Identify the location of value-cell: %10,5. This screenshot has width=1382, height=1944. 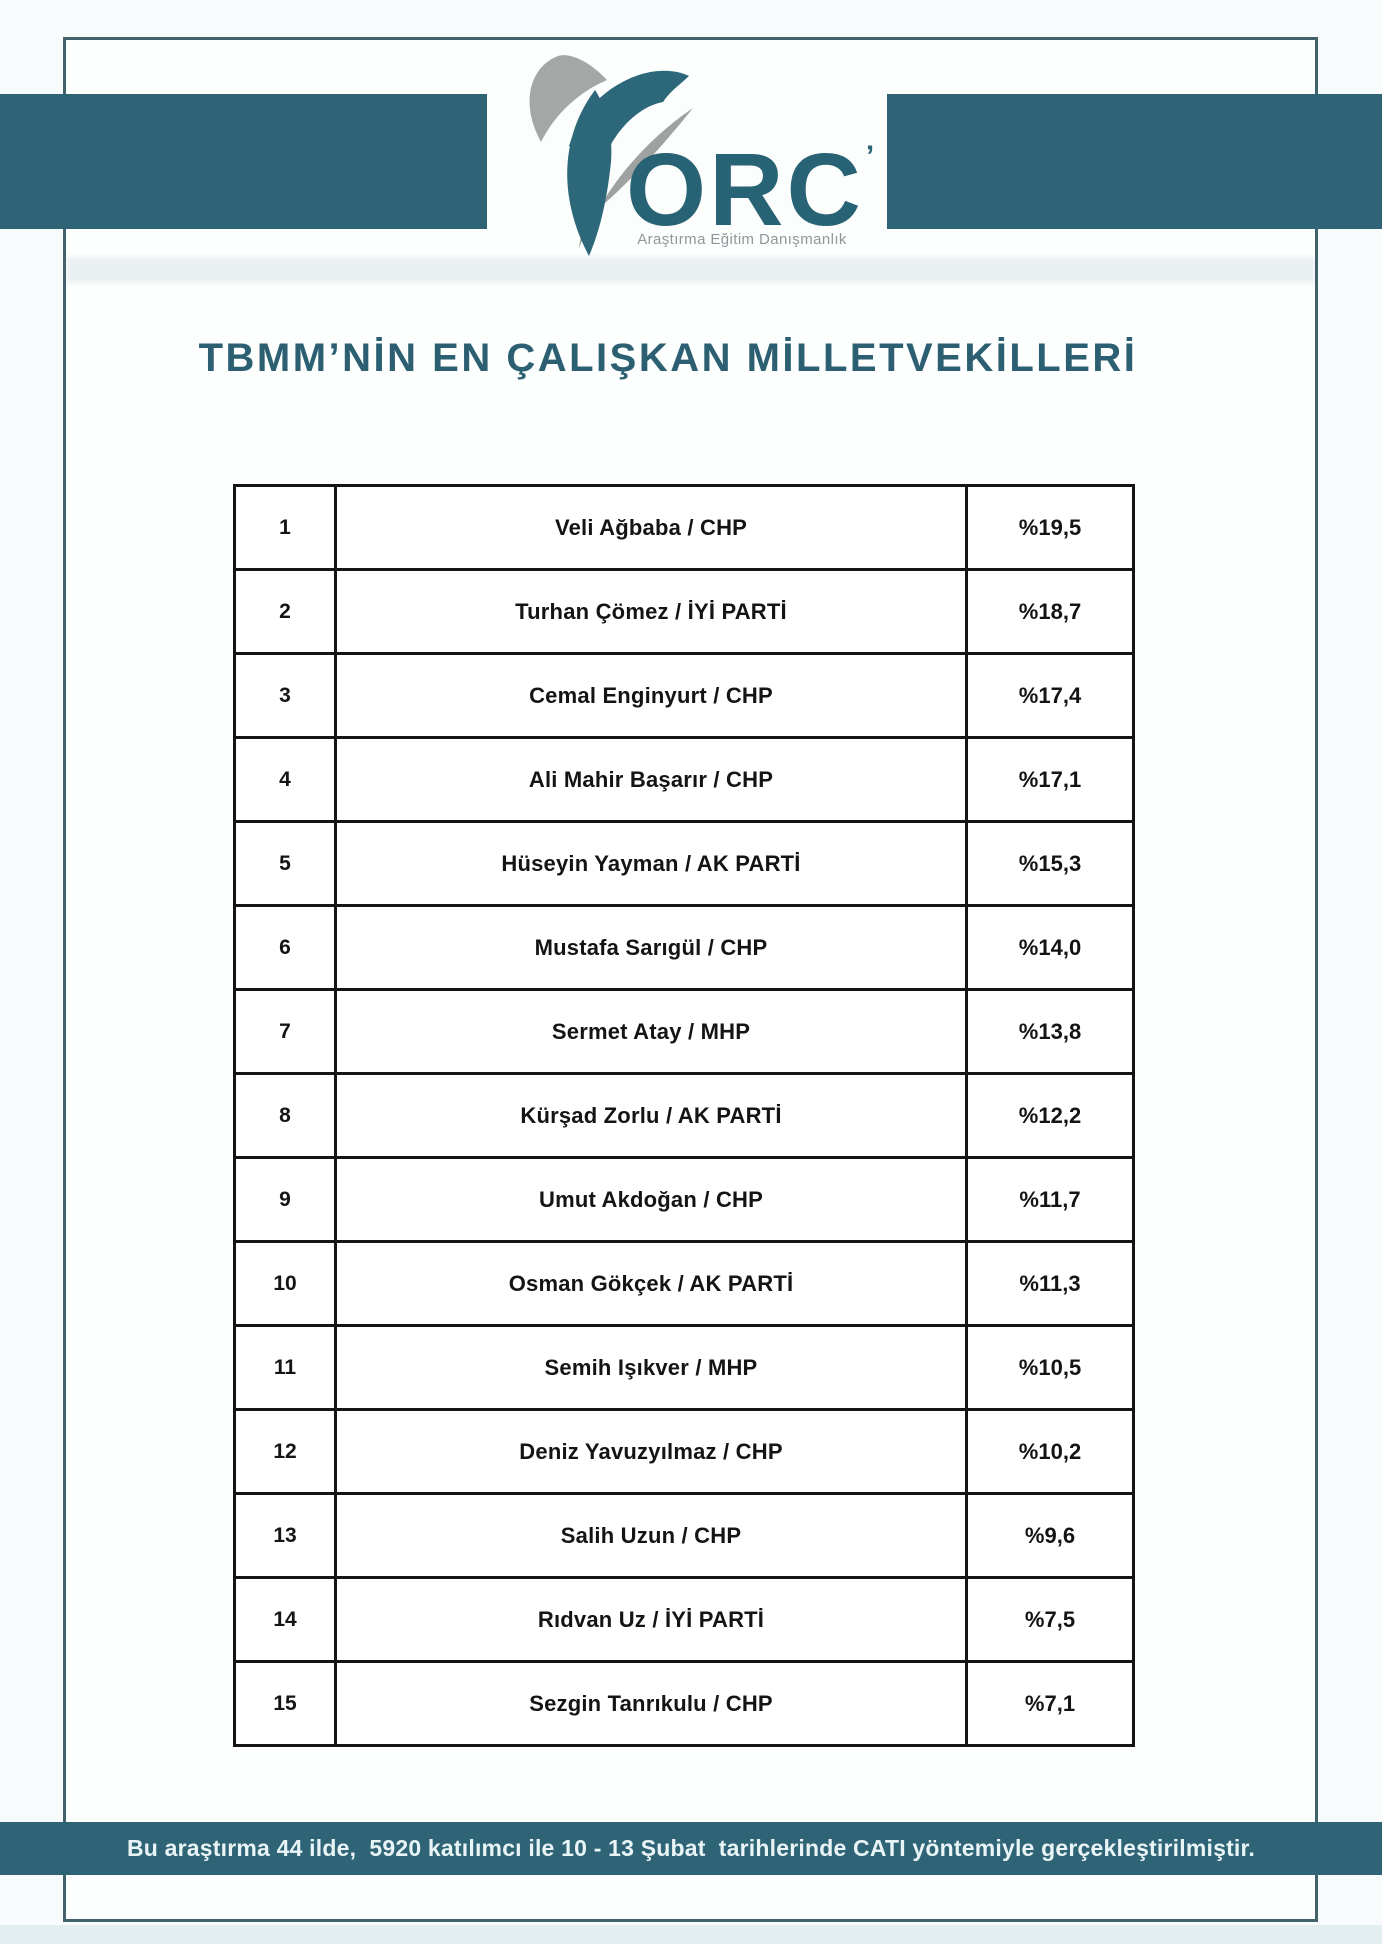
(1050, 1367).